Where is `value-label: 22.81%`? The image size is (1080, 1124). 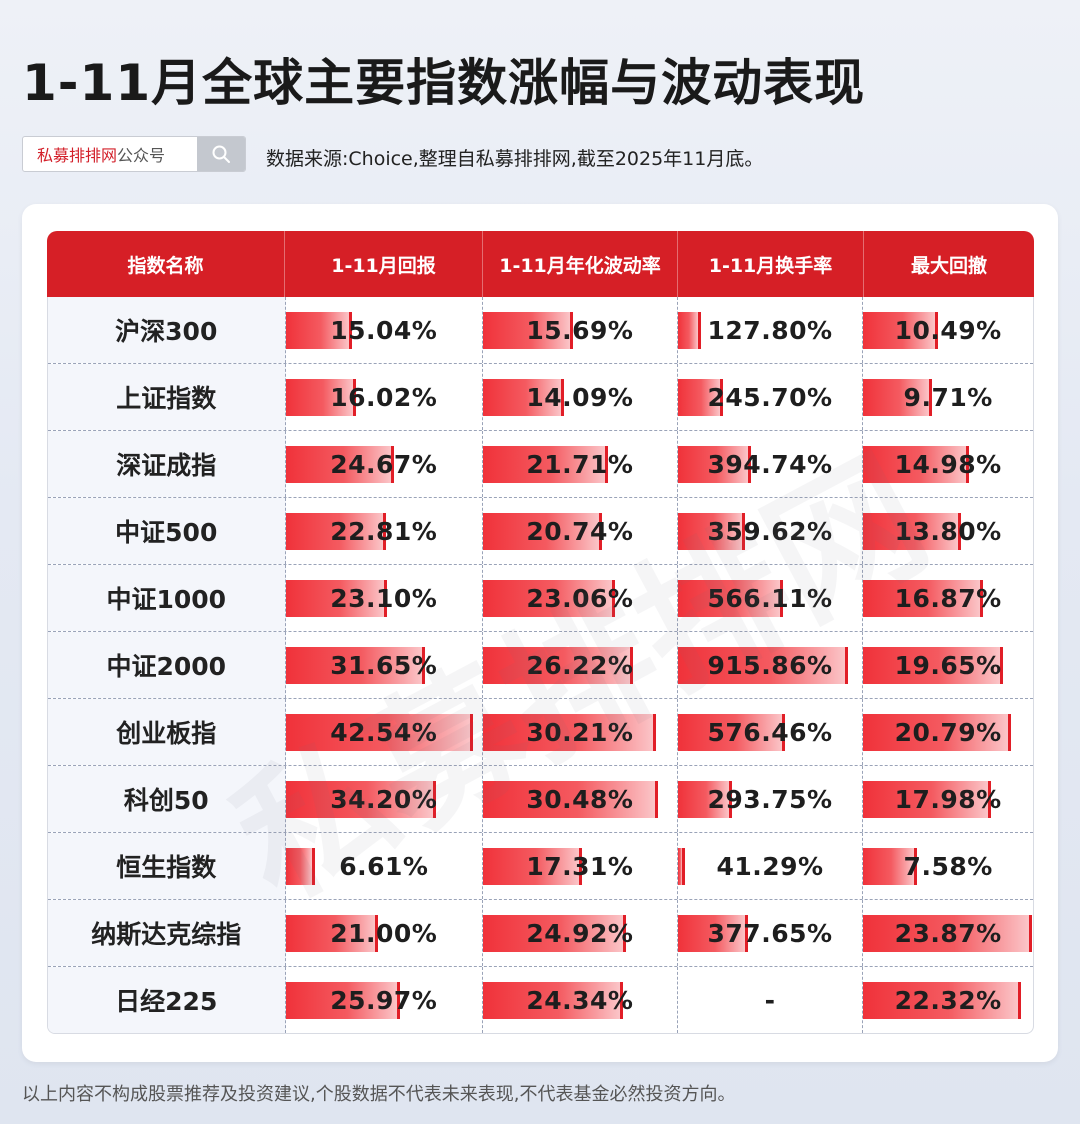
value-label: 22.81% is located at coordinates (384, 531).